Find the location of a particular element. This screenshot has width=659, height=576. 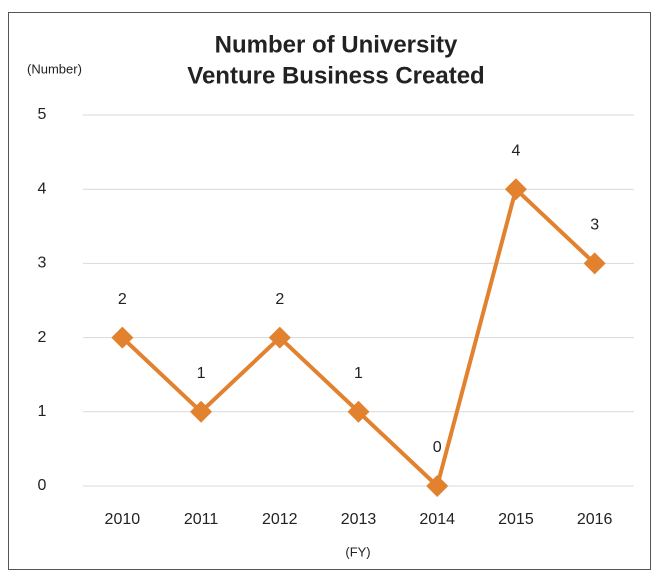

x-tick-label: 2011 is located at coordinates (201, 519).